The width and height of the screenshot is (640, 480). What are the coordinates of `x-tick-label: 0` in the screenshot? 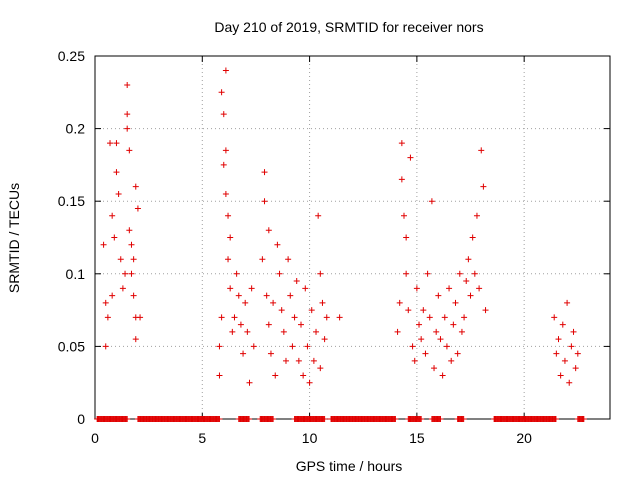 It's located at (95, 438).